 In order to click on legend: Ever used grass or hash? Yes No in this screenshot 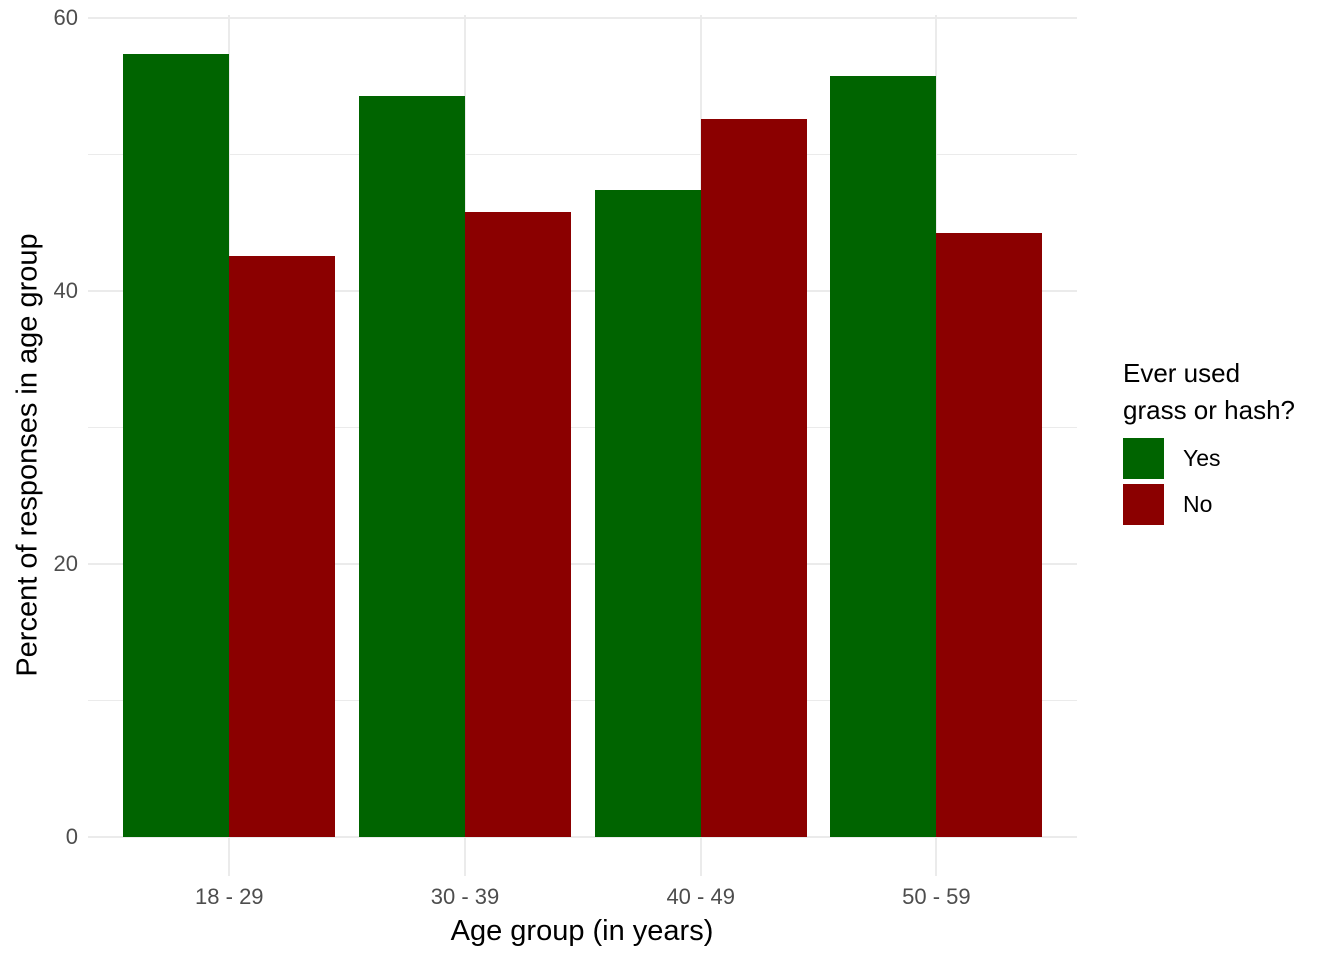, I will do `click(1209, 442)`.